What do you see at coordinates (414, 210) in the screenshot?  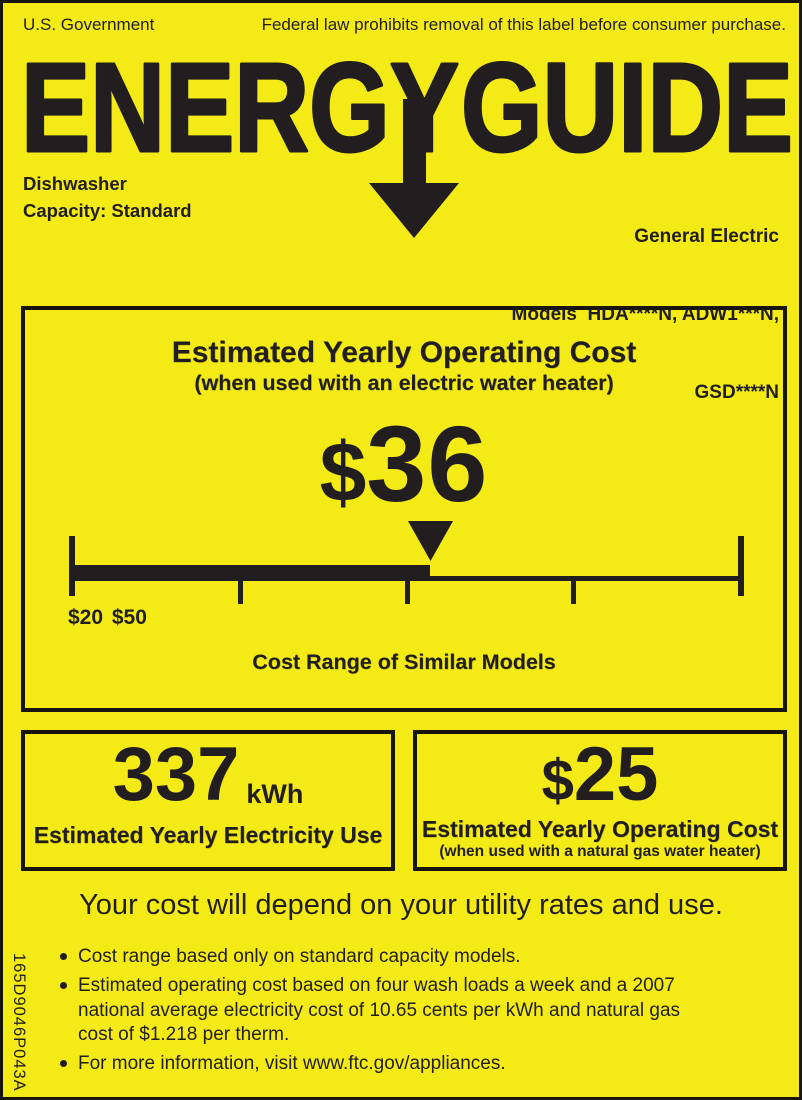 I see `down-arrow-head` at bounding box center [414, 210].